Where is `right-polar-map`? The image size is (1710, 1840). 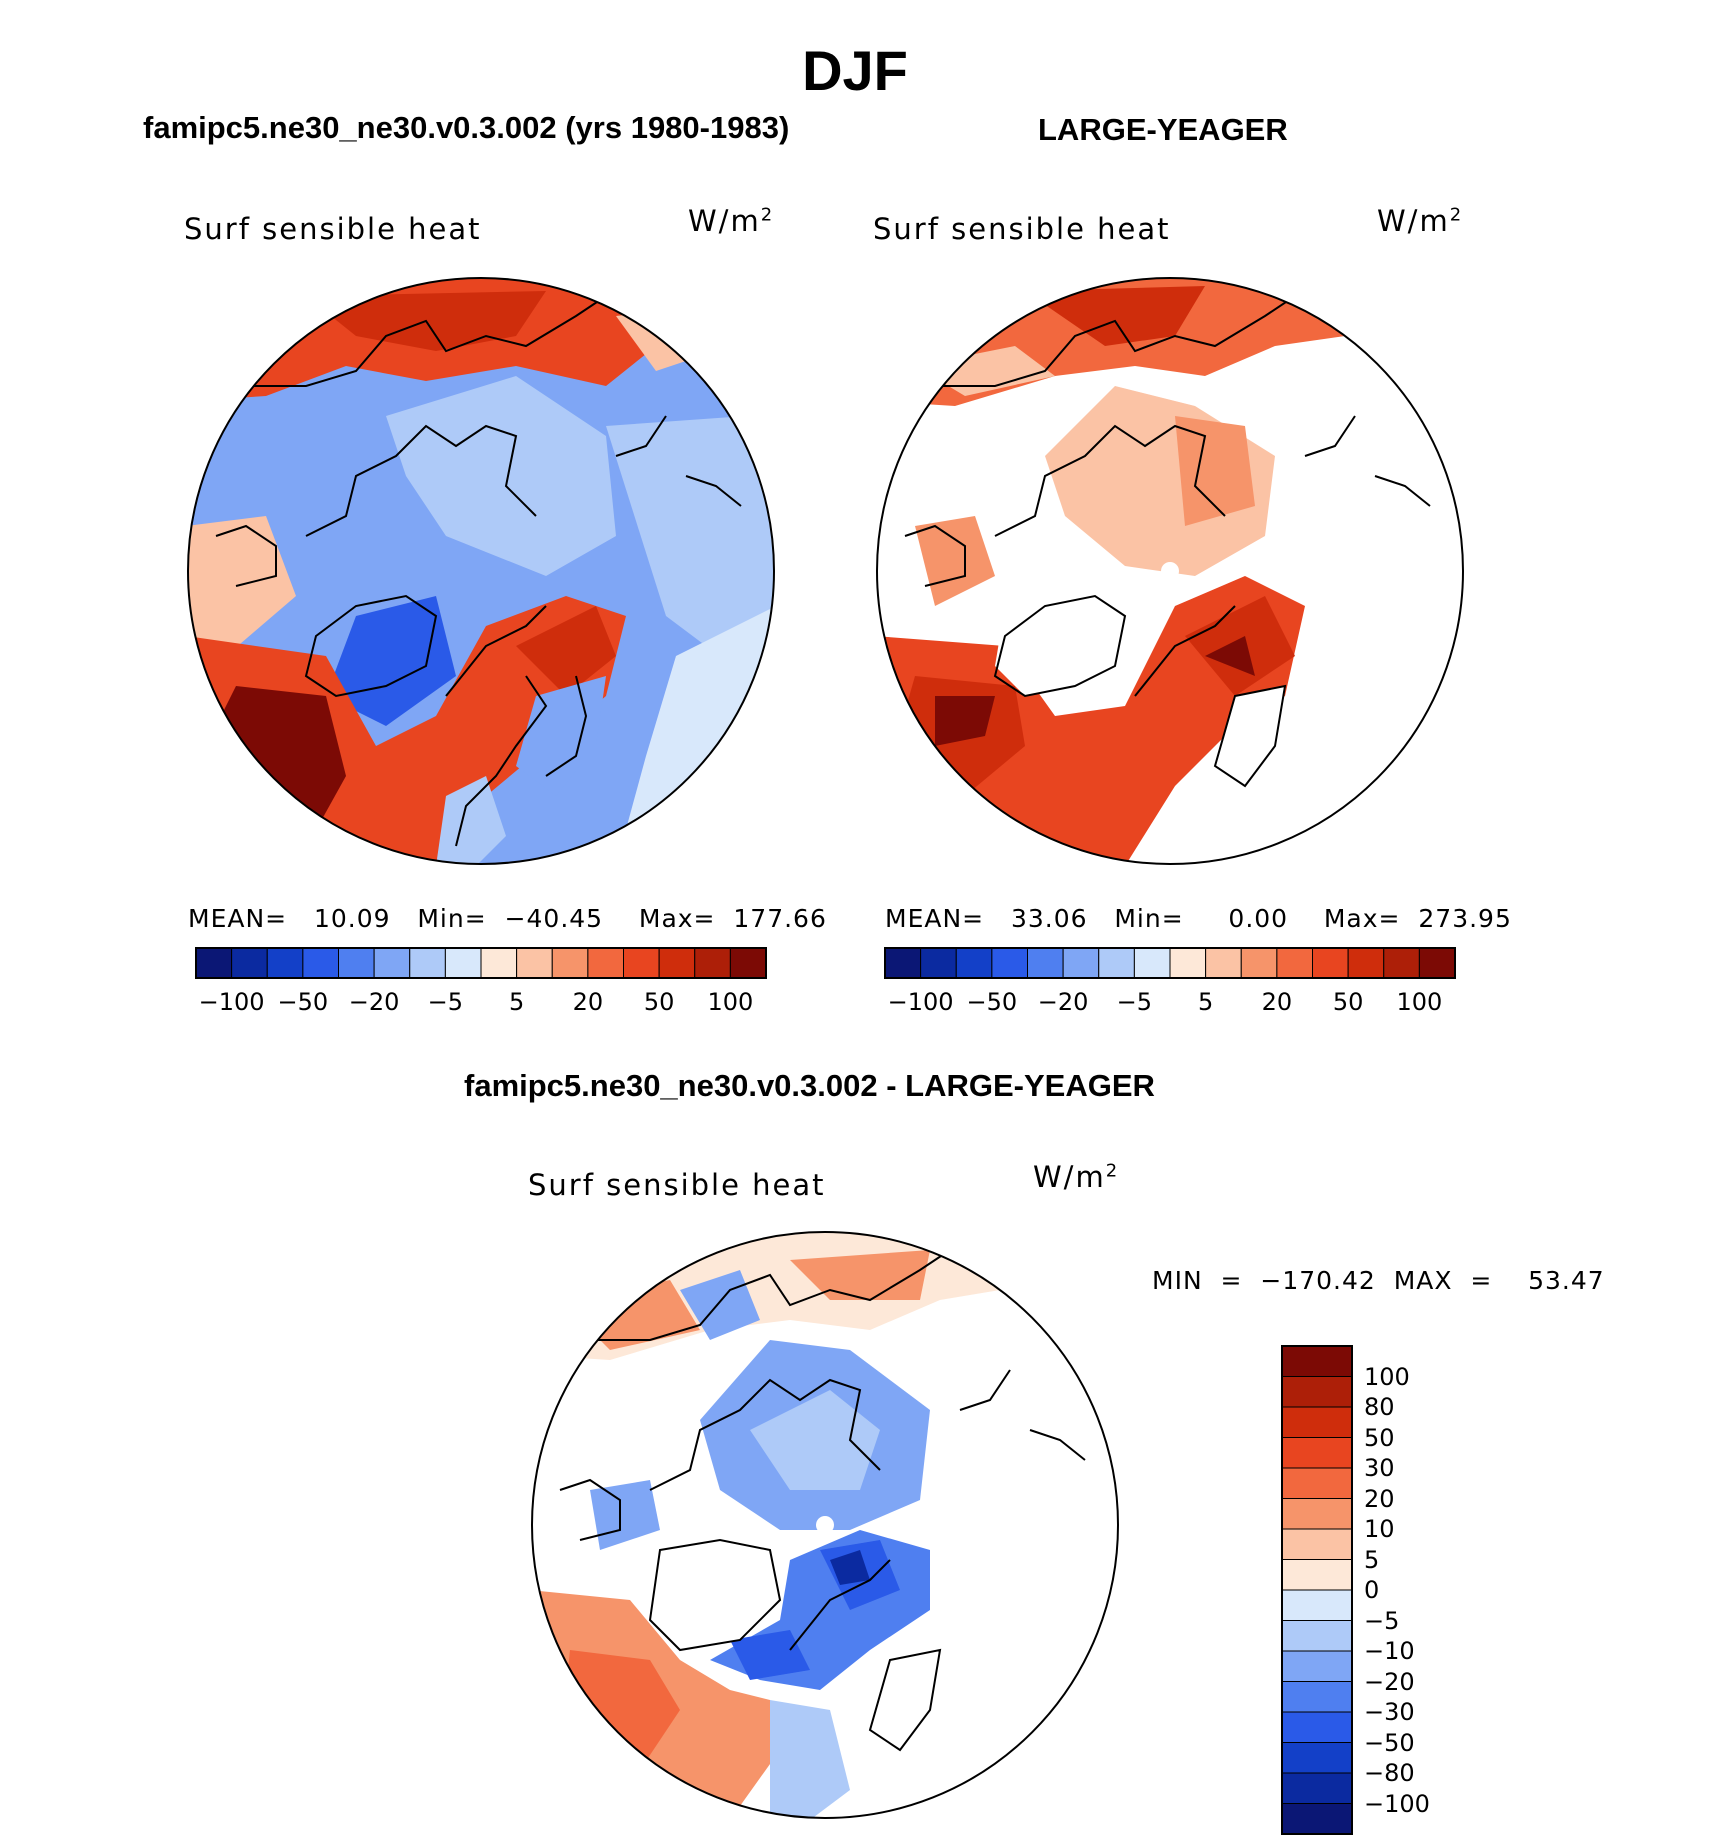
right-polar-map is located at coordinates (1170, 571).